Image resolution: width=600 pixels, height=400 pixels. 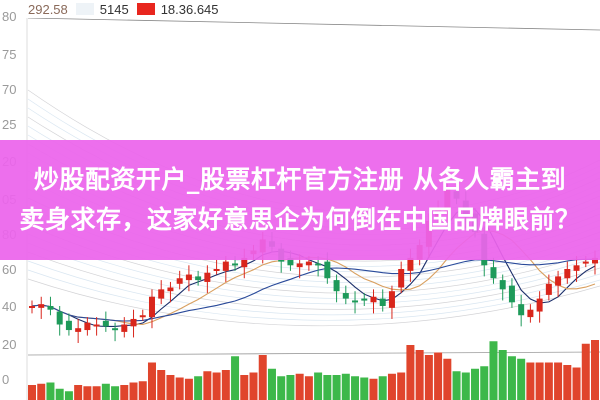 I want to click on y-tick-label: 20, so click(x=9, y=344).